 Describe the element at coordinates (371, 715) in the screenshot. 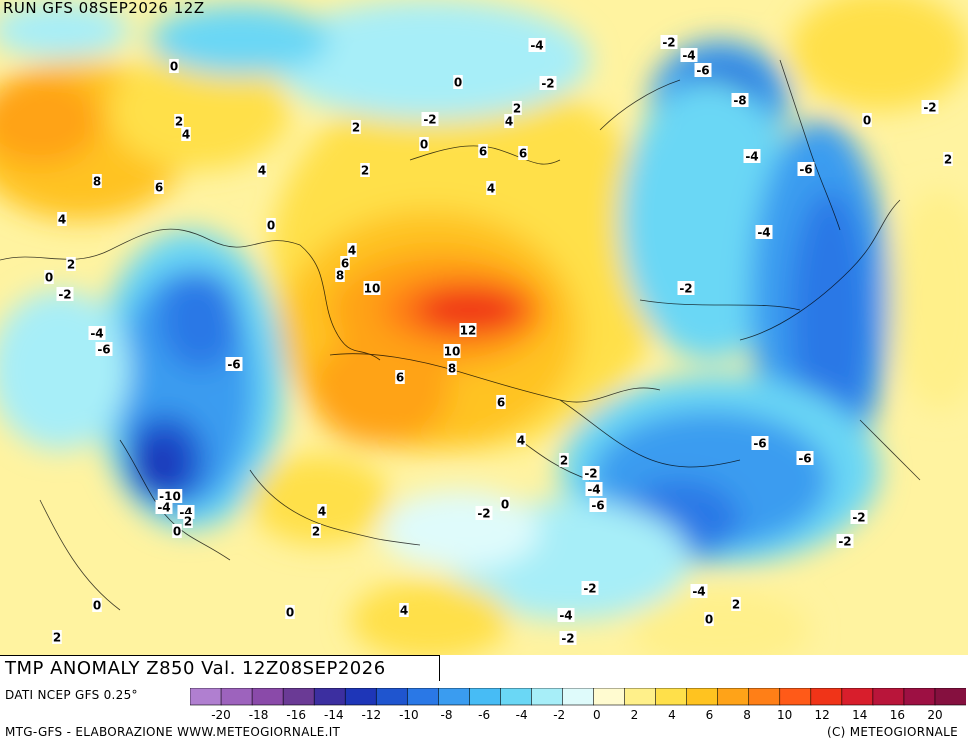

I see `color-scale-tick-label: -12` at that location.